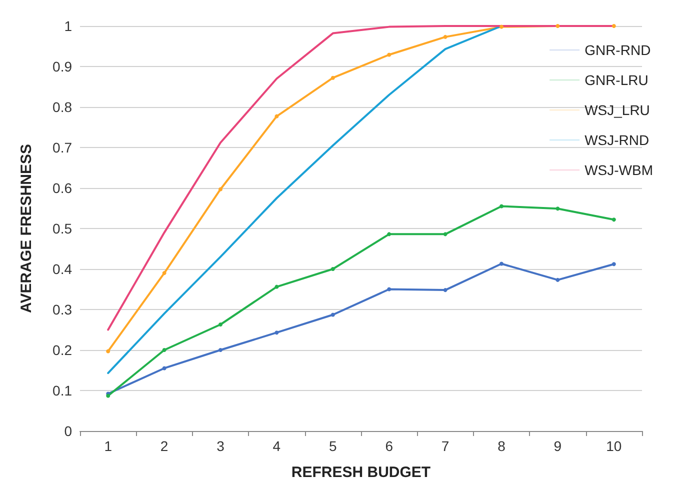  What do you see at coordinates (62, 269) in the screenshot?
I see `y-tick-label: 0.4` at bounding box center [62, 269].